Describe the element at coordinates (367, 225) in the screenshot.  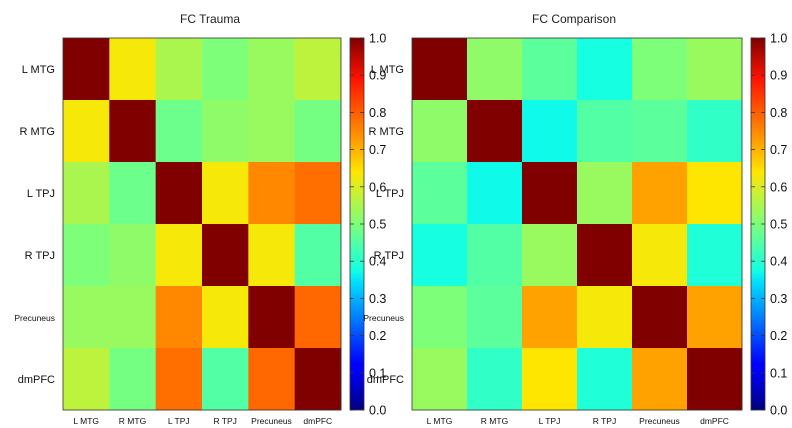
I see `colorbar: 0.0 0.1 0.2 0.3 0.4 0.5 0.6 0.7 0.8 0.9 1.0` at that location.